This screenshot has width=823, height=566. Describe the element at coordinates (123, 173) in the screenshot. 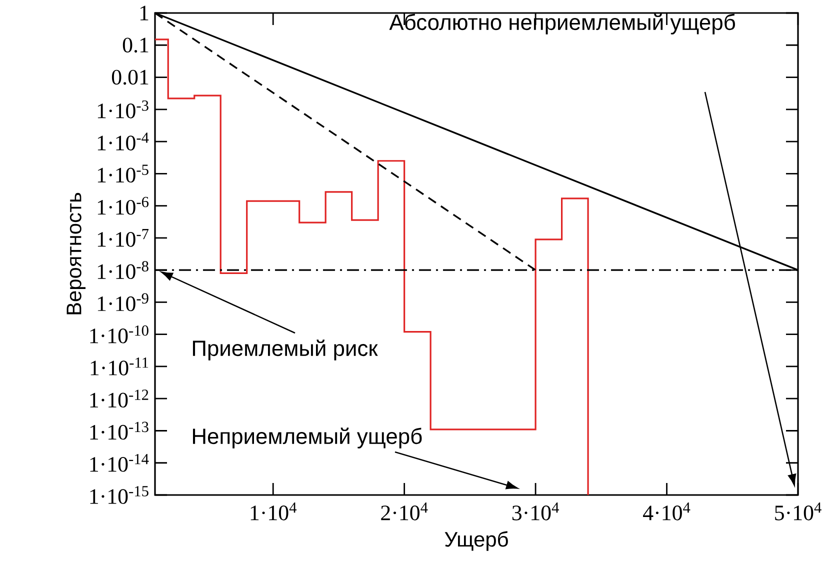

I see `y-tick-label: 1·10$^{-5}$` at that location.